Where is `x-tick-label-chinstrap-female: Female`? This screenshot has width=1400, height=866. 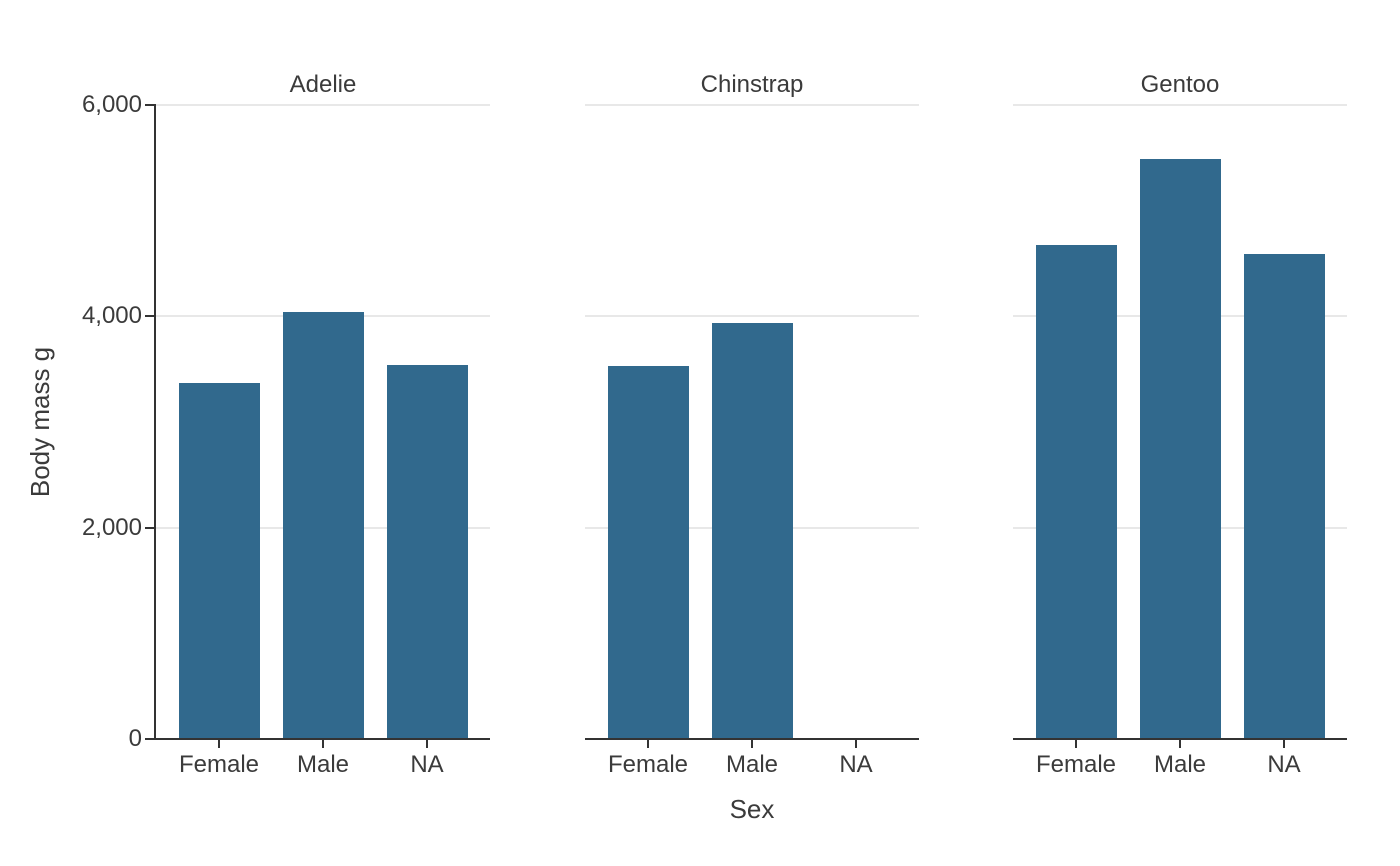 x-tick-label-chinstrap-female: Female is located at coordinates (648, 764).